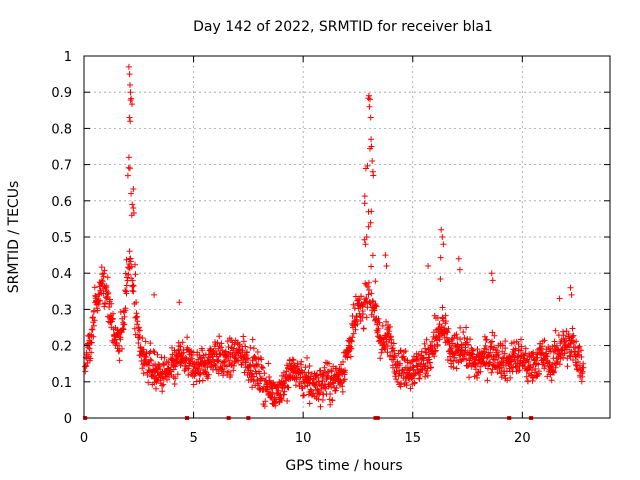 Image resolution: width=640 pixels, height=480 pixels. I want to click on x-tick-label: 0, so click(84, 438).